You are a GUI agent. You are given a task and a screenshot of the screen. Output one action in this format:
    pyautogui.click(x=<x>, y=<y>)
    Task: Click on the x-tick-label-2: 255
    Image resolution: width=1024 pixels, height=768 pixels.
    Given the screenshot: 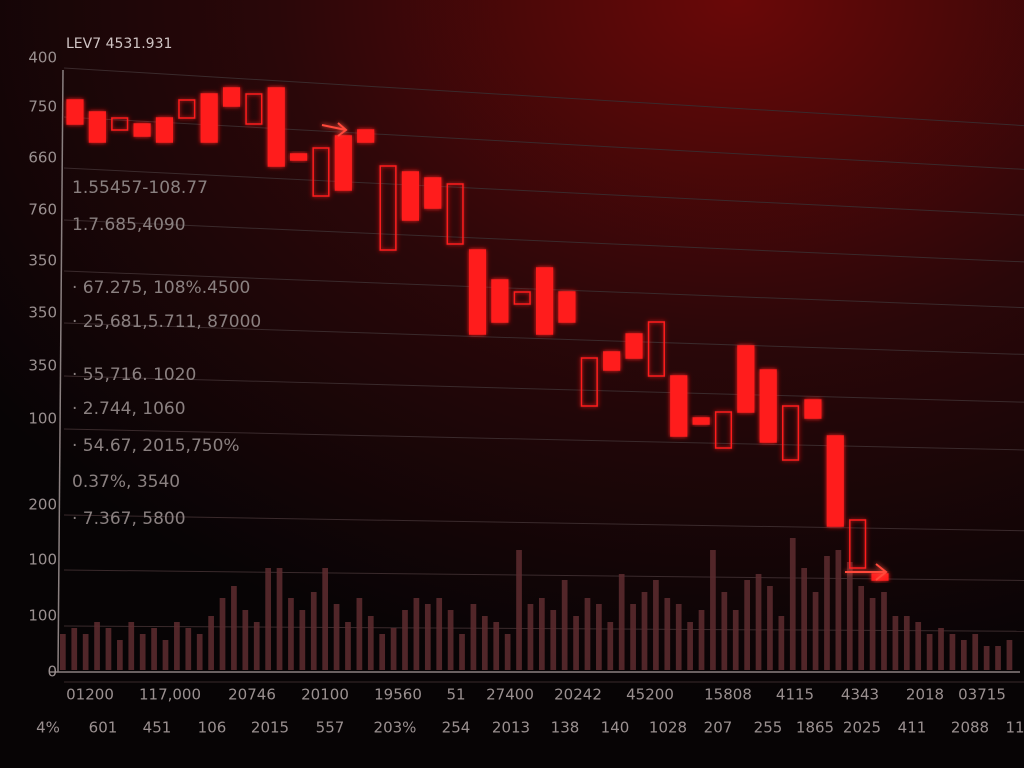 What is the action you would take?
    pyautogui.click(x=768, y=728)
    